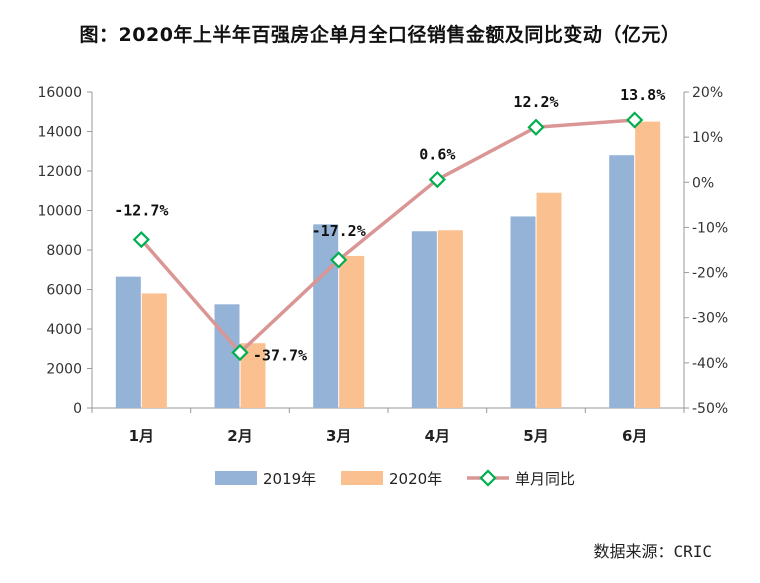  Describe the element at coordinates (141, 211) in the screenshot. I see `yoy-data-label: -12.7%` at that location.